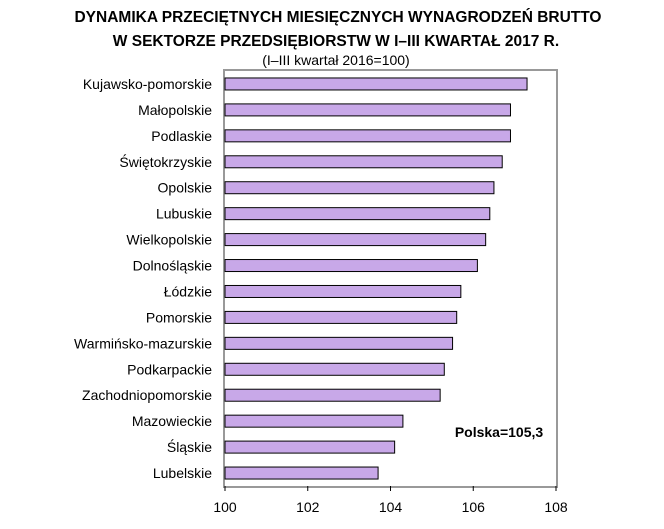 Image resolution: width=664 pixels, height=529 pixels. What do you see at coordinates (308, 507) in the screenshot?
I see `x-tick-label: 102` at bounding box center [308, 507].